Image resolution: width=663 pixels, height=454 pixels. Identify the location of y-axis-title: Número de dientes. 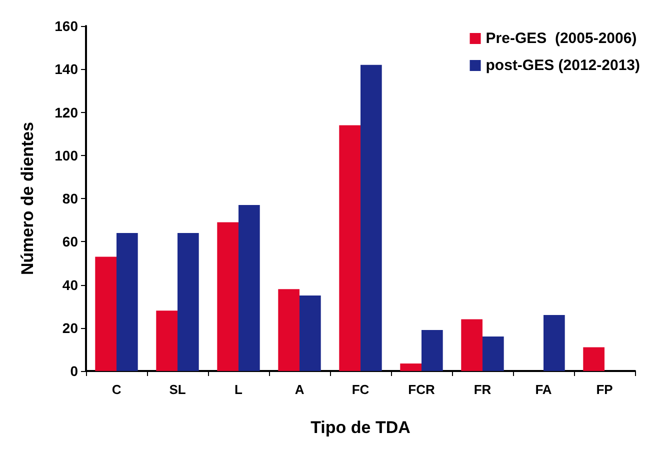
(27, 199).